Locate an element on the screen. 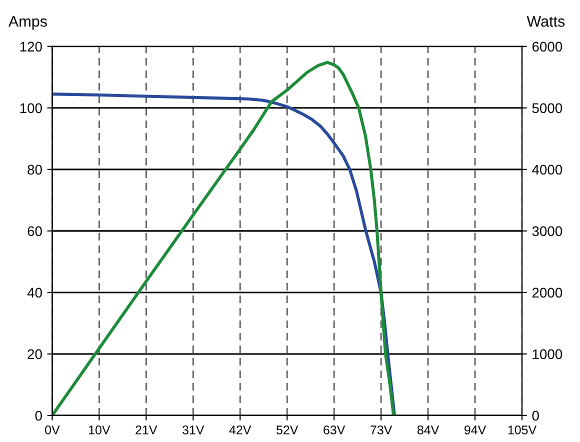 The height and width of the screenshot is (442, 580). x-tick-label: 73V is located at coordinates (381, 430).